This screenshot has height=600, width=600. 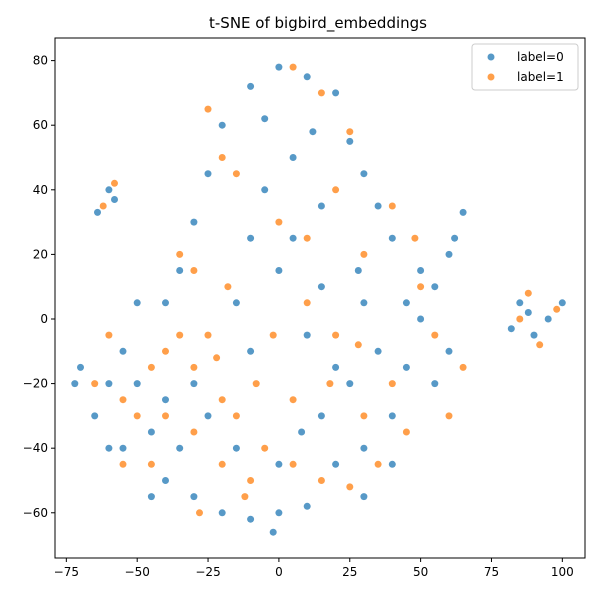 I want to click on y-tick-label: 20, so click(x=40, y=254).